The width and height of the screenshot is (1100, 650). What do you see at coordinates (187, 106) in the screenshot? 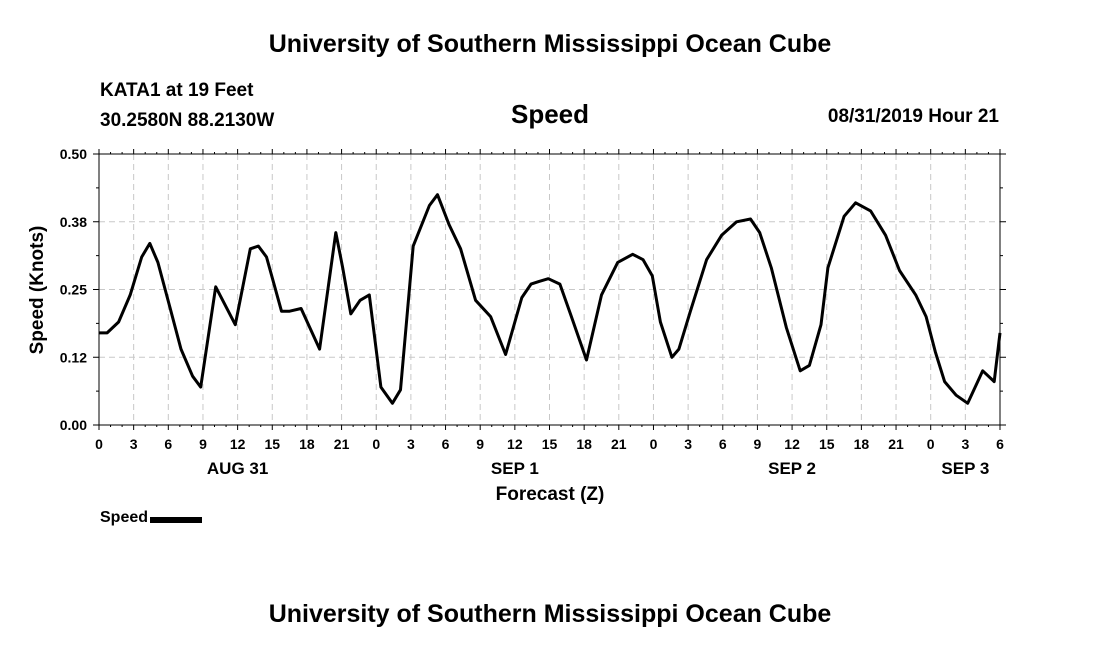
I see `station-info: KATA1 at 19 Feet 30.2580N 88.2130W` at bounding box center [187, 106].